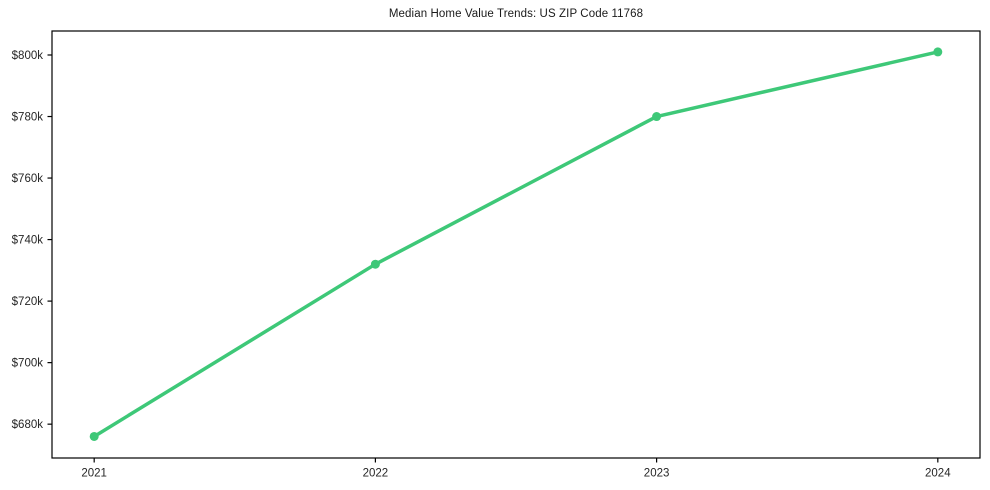 This screenshot has width=990, height=490. I want to click on y-tick-label: $800k, so click(28, 56).